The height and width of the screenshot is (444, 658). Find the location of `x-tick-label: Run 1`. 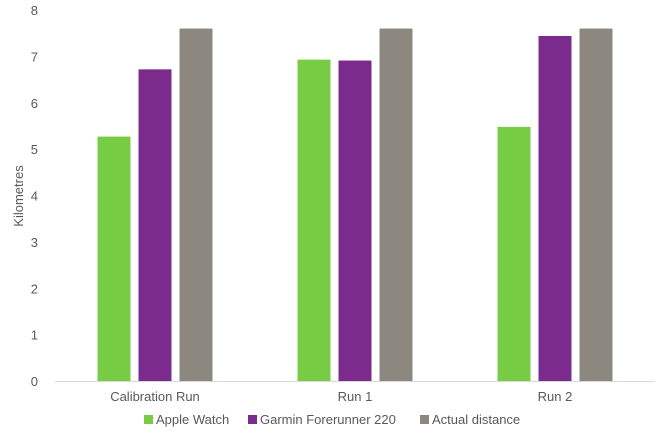

x-tick-label: Run 1 is located at coordinates (355, 396).